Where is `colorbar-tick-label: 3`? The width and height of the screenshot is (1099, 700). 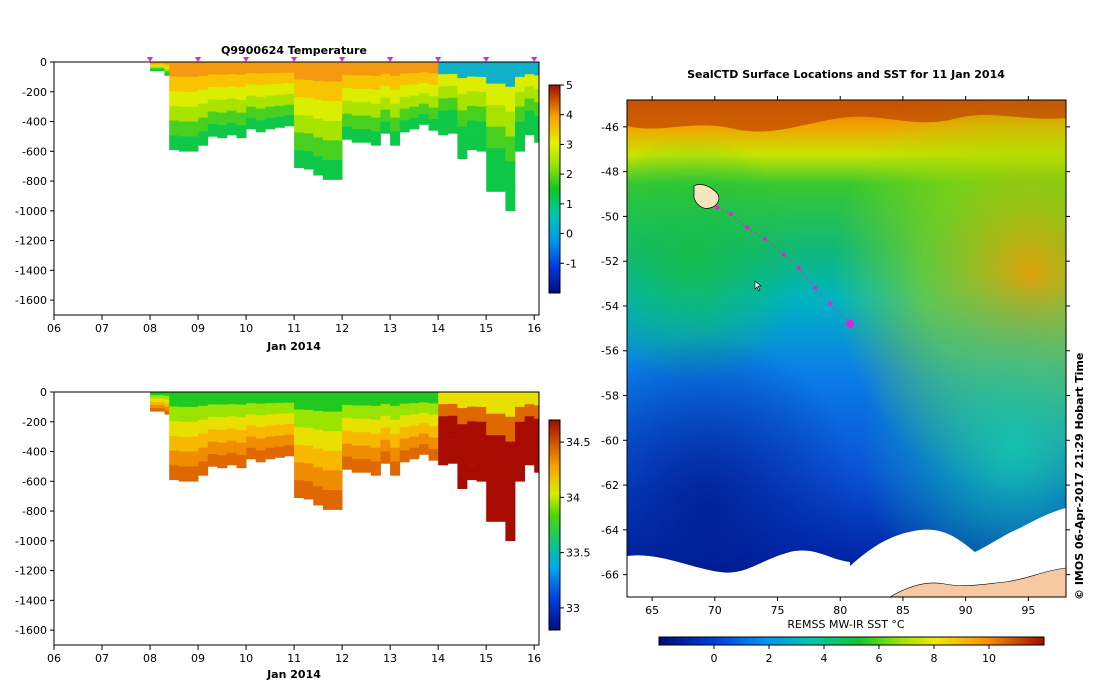 colorbar-tick-label: 3 is located at coordinates (569, 144).